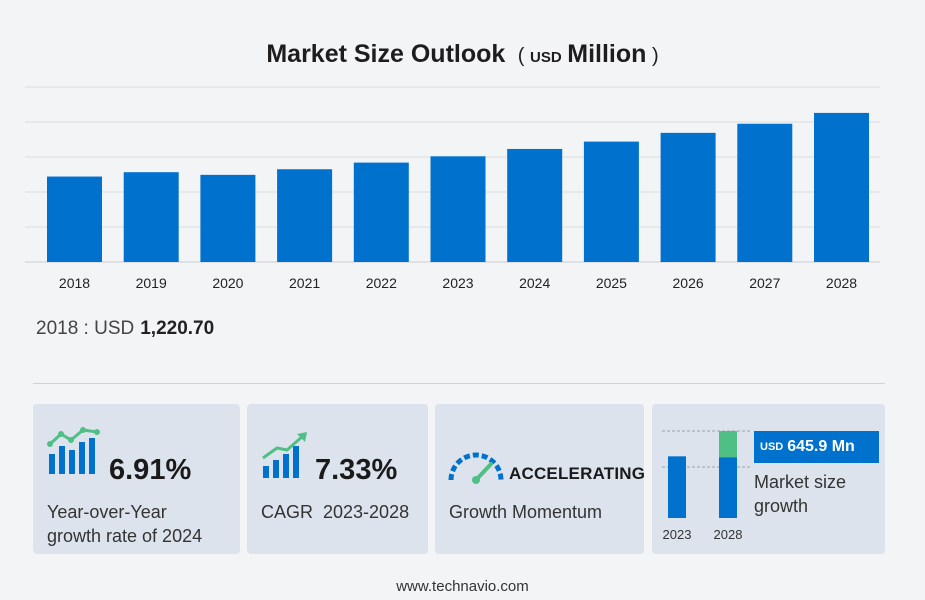 Image resolution: width=925 pixels, height=600 pixels. I want to click on rising-bars-icon, so click(284, 455).